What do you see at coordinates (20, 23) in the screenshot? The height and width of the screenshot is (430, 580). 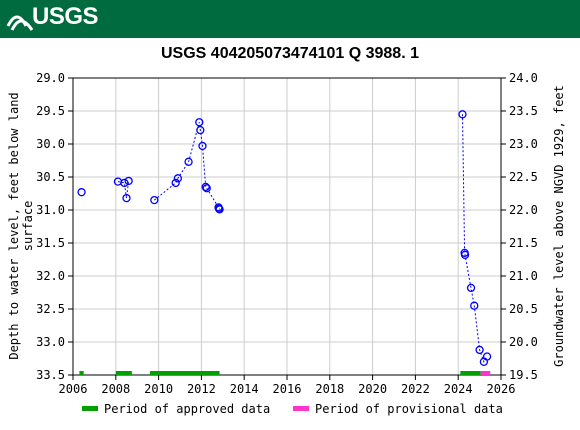 I see `usgs-logo-icon` at bounding box center [20, 23].